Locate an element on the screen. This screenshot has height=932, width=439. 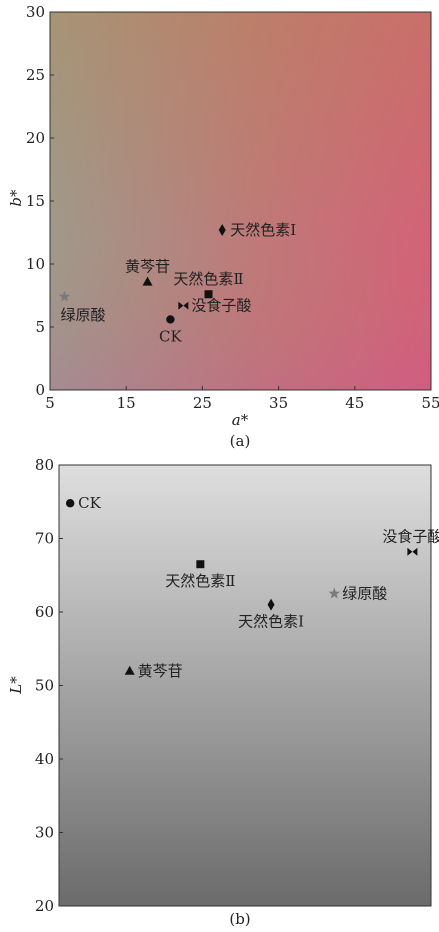
panel-a-point-label: 绿原酸 is located at coordinates (82, 315).